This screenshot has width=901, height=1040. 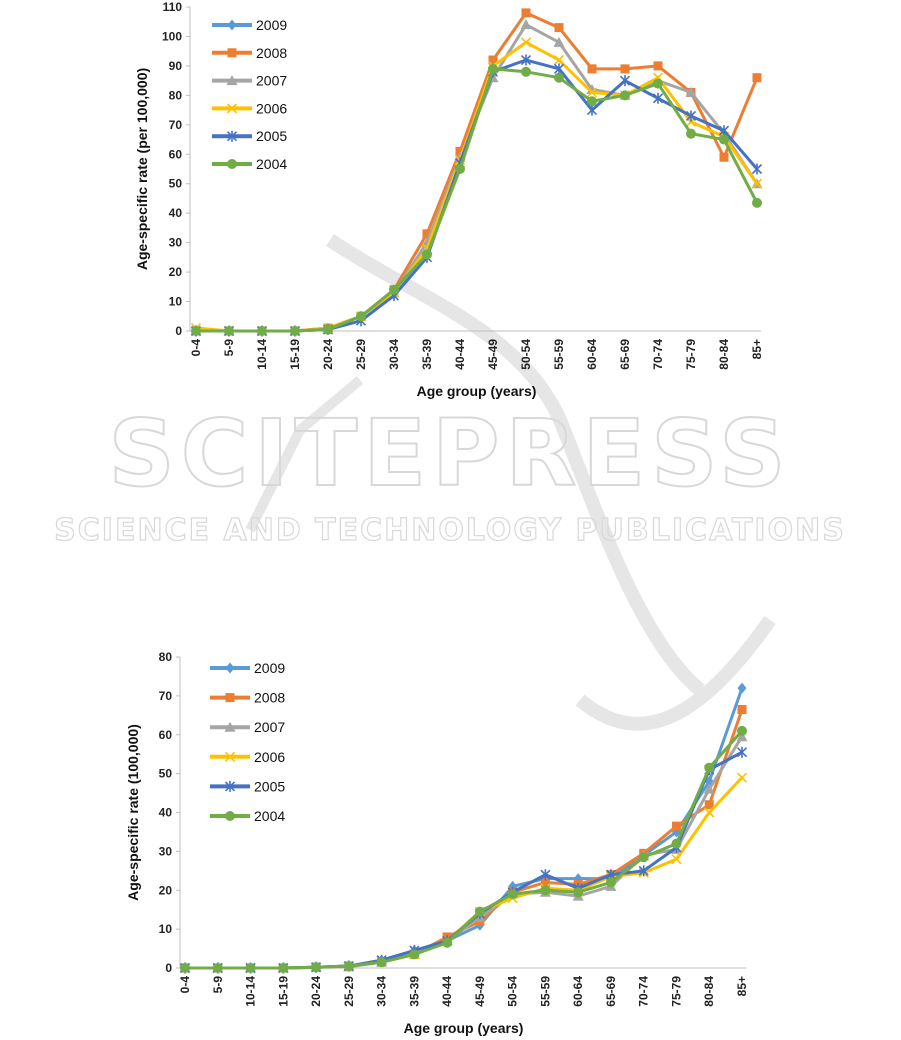 I want to click on watermark-title: SCITEPRESS, so click(x=449, y=453).